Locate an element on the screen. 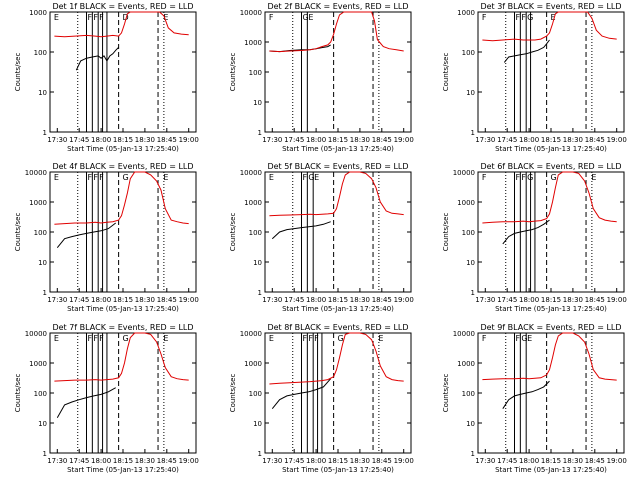  chart-title: Det 1f BLACK = Events, RED = LLD is located at coordinates (122, 6).